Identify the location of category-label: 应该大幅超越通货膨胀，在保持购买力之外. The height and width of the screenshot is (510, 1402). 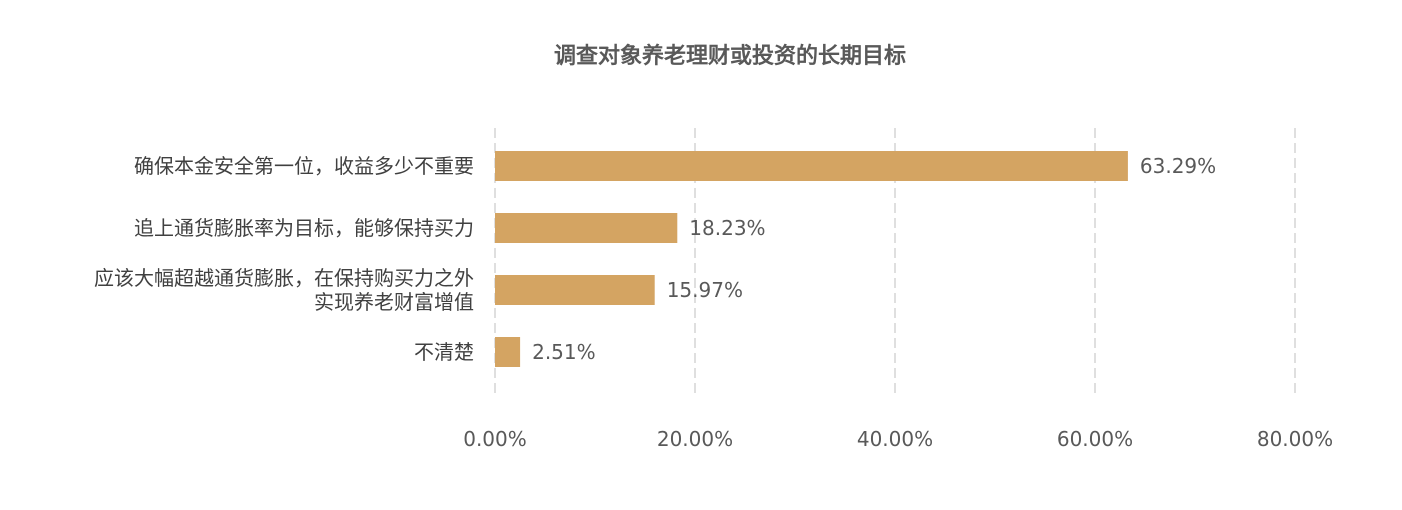
(284, 278).